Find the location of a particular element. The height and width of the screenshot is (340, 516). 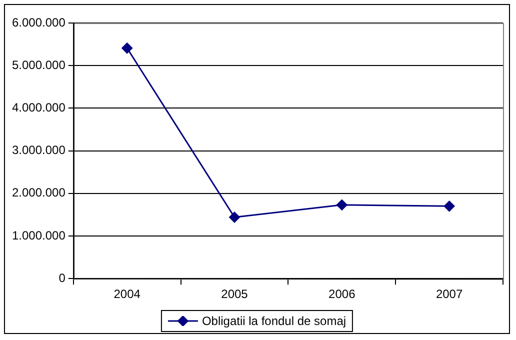

y-tick-label: 5.000.000 is located at coordinates (39, 65).